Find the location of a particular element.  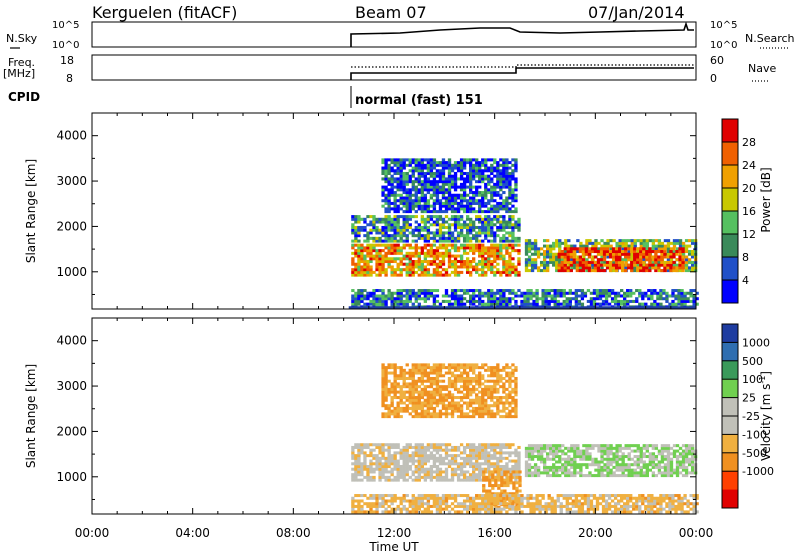

colorbar-segment is located at coordinates (730, 292).